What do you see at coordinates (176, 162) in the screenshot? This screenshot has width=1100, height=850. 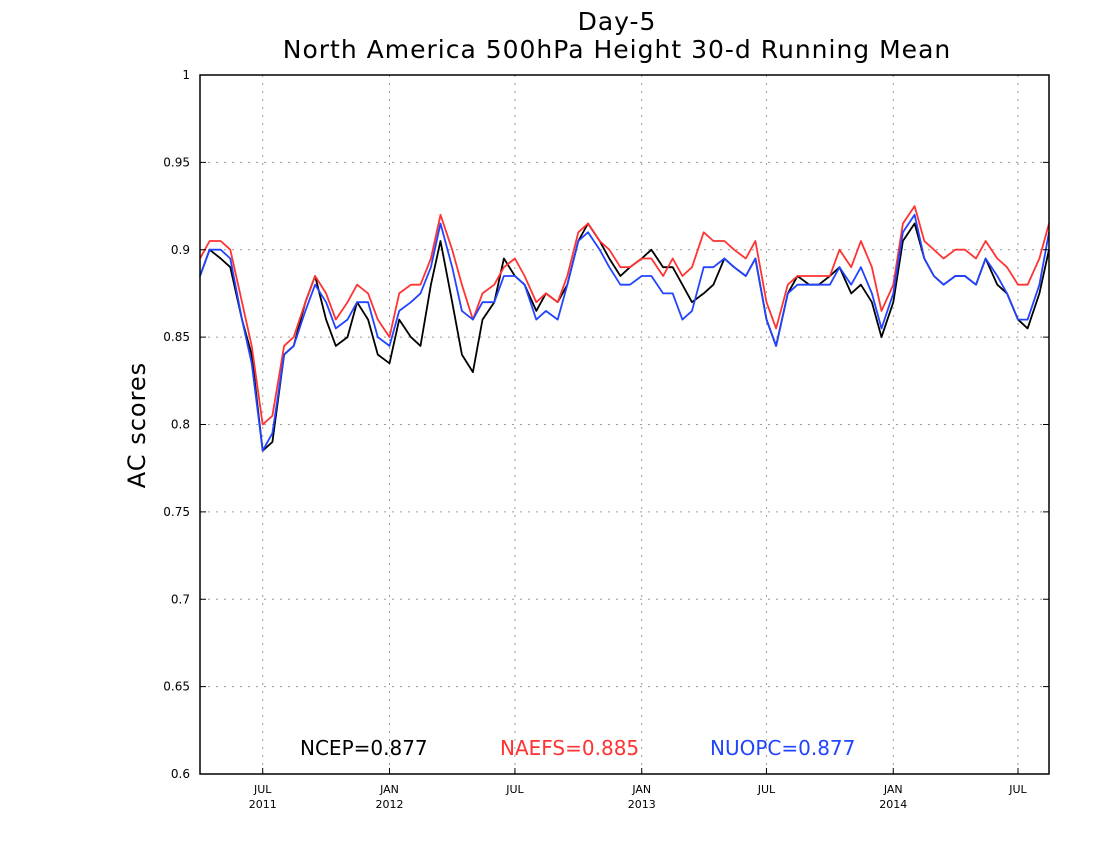 I see `y-tick-label: 0.95` at bounding box center [176, 162].